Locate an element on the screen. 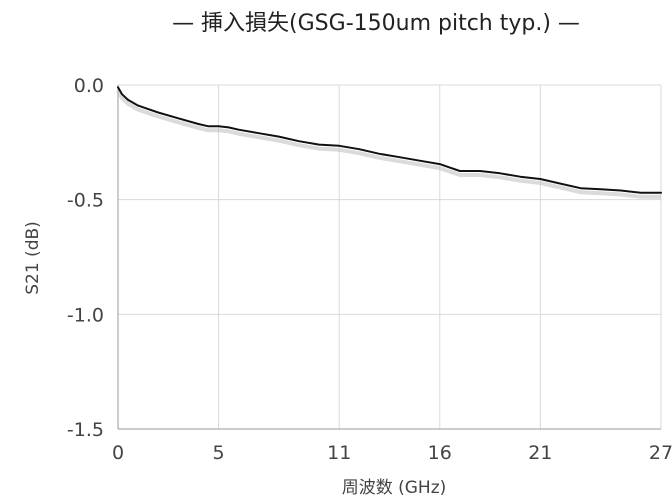  x-tick-label: 27 is located at coordinates (660, 453).